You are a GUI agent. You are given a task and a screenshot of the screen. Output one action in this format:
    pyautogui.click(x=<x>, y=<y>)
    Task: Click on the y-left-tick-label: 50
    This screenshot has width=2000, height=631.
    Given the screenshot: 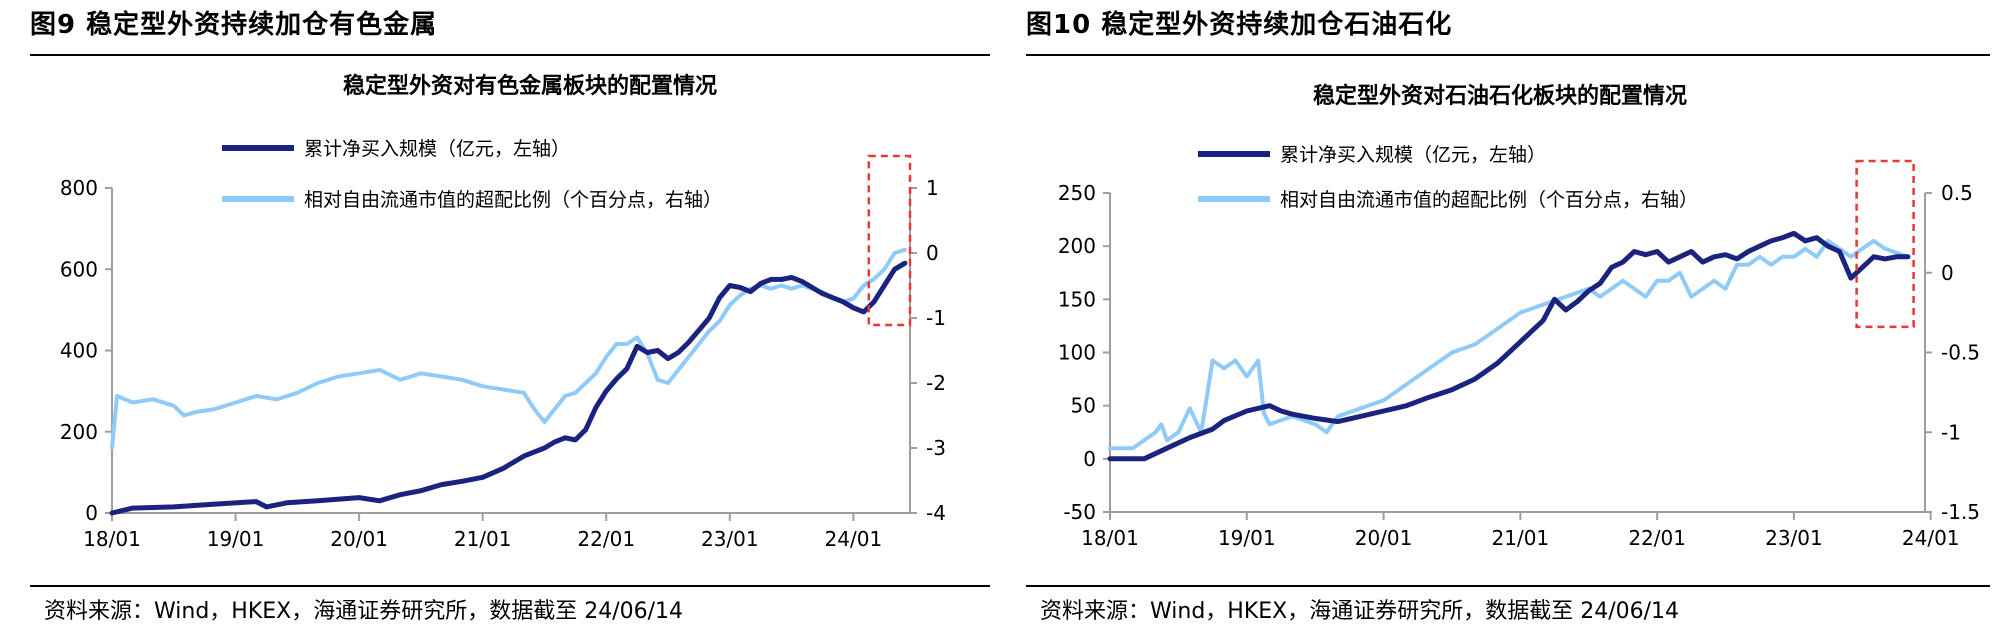 What is the action you would take?
    pyautogui.click(x=1083, y=406)
    